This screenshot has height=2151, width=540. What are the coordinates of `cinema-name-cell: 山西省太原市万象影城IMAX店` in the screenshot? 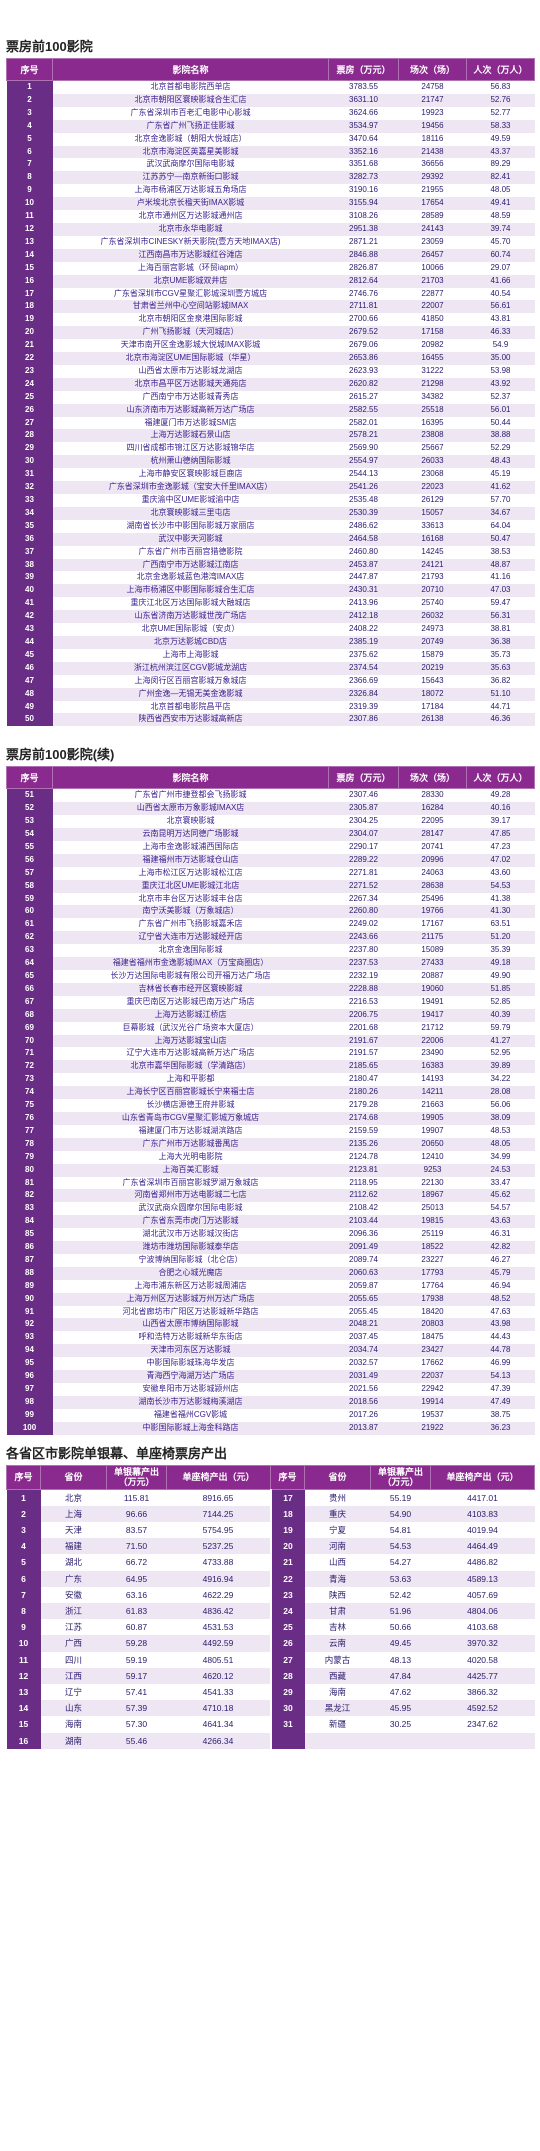 It's located at (190, 809).